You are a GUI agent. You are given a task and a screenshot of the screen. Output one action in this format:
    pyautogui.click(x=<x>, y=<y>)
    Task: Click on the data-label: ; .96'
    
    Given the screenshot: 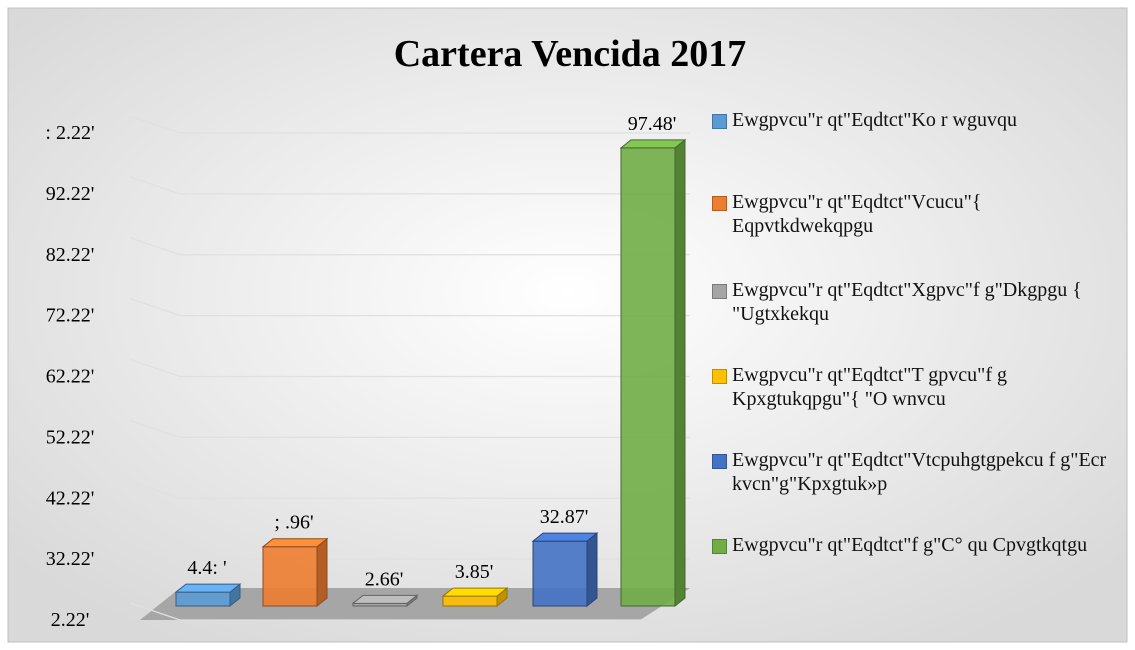 What is the action you would take?
    pyautogui.click(x=293, y=523)
    